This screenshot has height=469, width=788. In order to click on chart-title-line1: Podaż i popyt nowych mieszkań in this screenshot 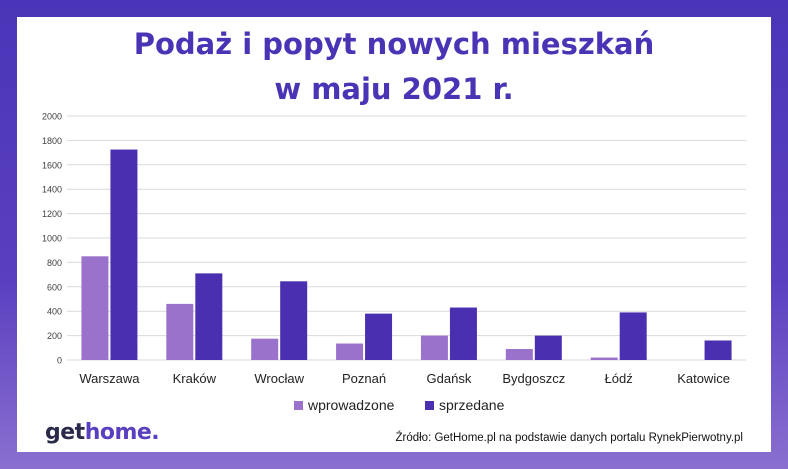, I will do `click(394, 44)`.